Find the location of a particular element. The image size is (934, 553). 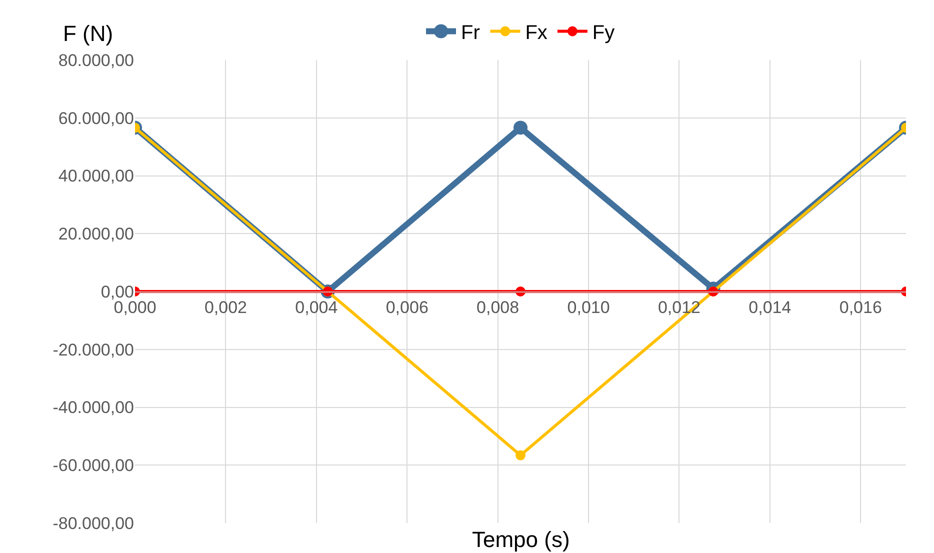

y-tick-label: -20.000,00 is located at coordinates (93, 350).